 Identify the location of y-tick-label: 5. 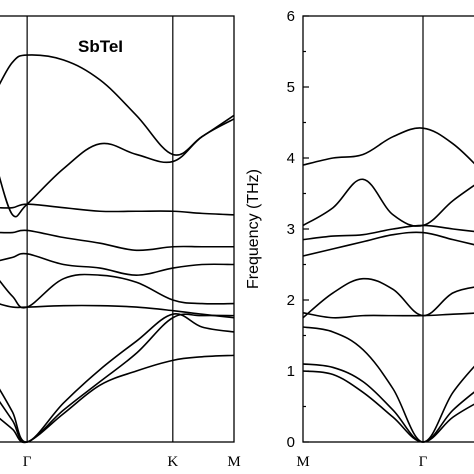
(291, 87).